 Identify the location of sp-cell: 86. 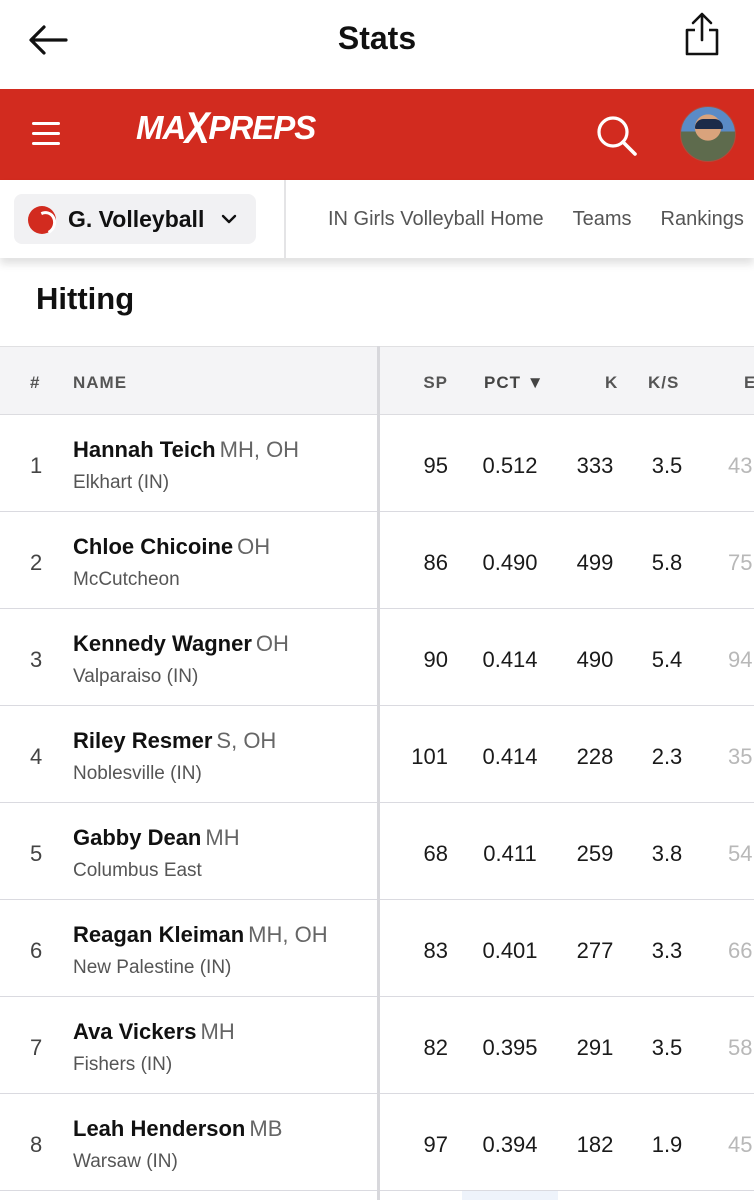
(435, 562).